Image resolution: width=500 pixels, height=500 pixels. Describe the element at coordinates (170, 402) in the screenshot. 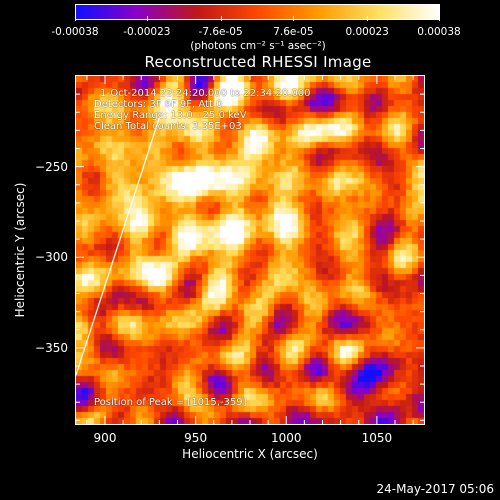

I see `peak-position-annotation: Position of Peak = [1015,-359]` at that location.